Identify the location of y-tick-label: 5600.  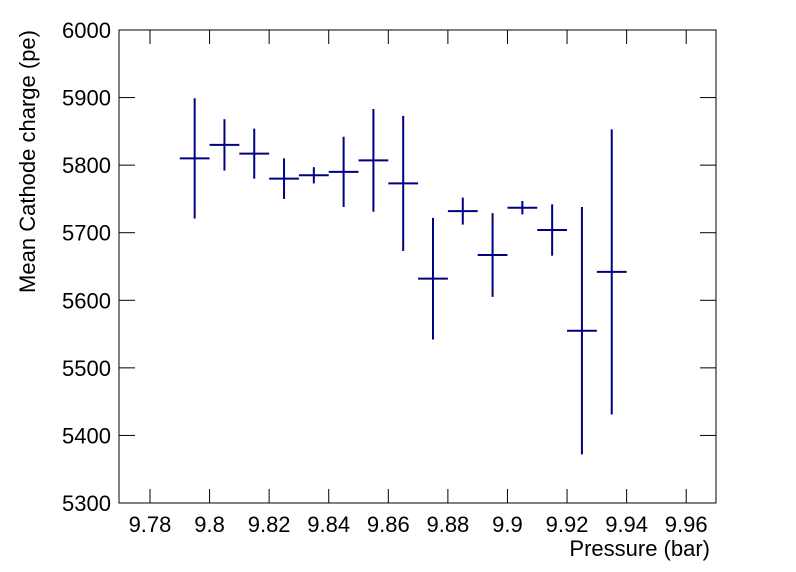
(86, 300).